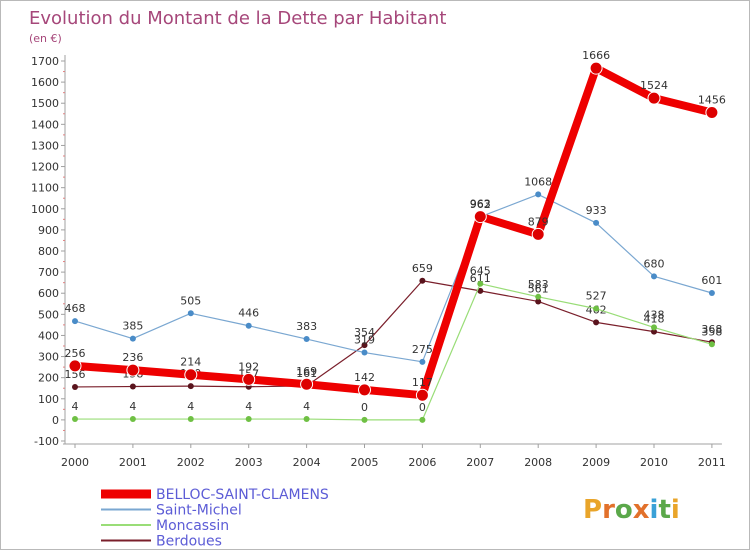 This screenshot has width=750, height=554. Describe the element at coordinates (45, 82) in the screenshot. I see `y-tick-label: 1600` at that location.